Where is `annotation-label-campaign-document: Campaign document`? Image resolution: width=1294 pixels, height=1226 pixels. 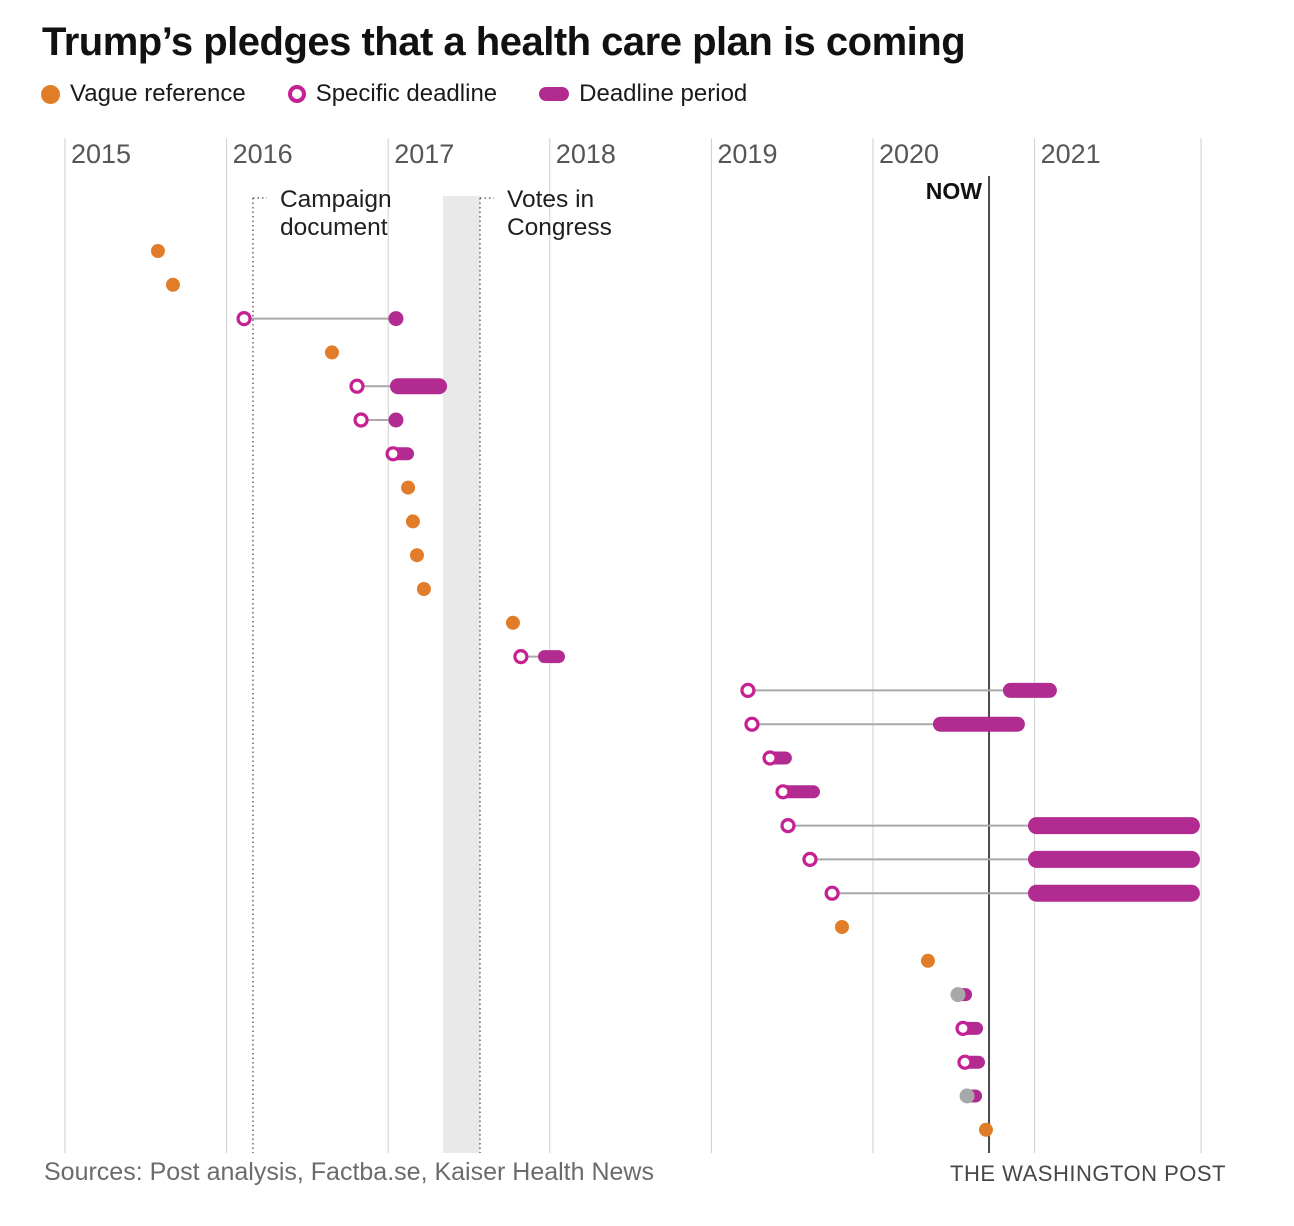 annotation-label-campaign-document: Campaign document is located at coordinates (336, 213).